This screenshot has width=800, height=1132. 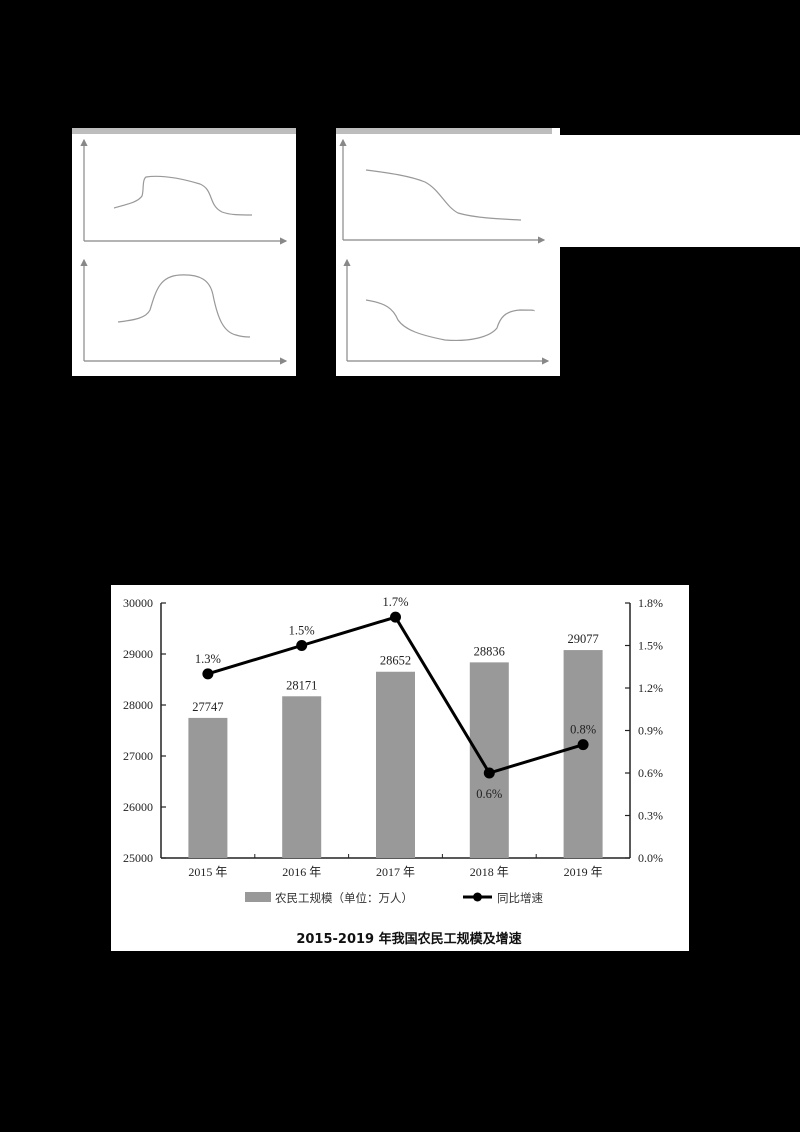 What do you see at coordinates (650, 816) in the screenshot?
I see `right-tick-label: 0.3%` at bounding box center [650, 816].